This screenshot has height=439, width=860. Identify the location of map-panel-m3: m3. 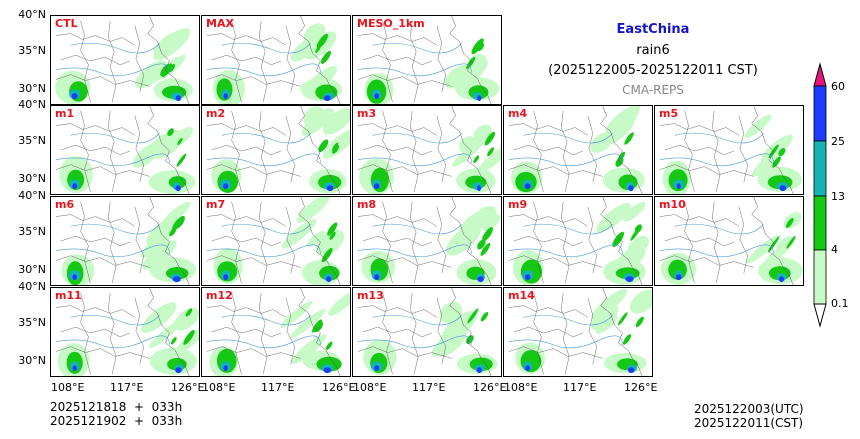
(427, 150).